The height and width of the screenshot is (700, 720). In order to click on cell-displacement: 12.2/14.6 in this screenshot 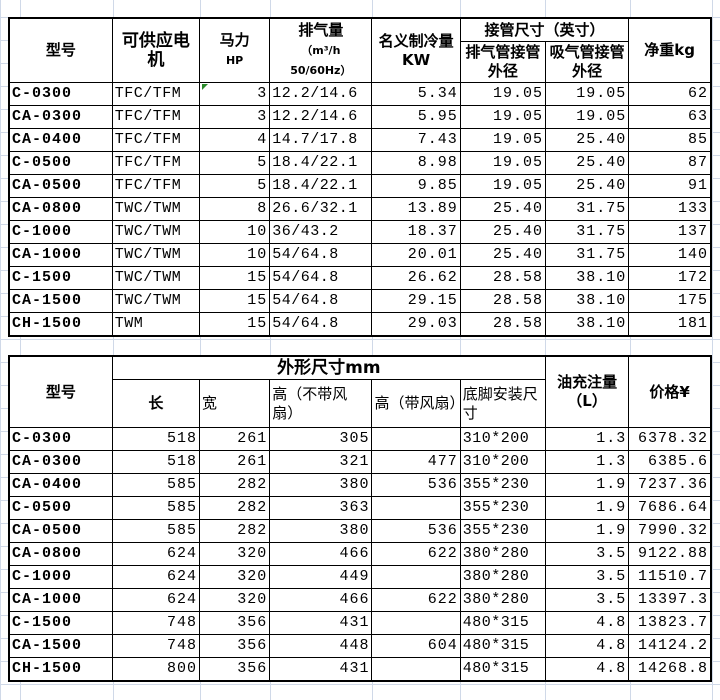, I will do `click(321, 117)`.